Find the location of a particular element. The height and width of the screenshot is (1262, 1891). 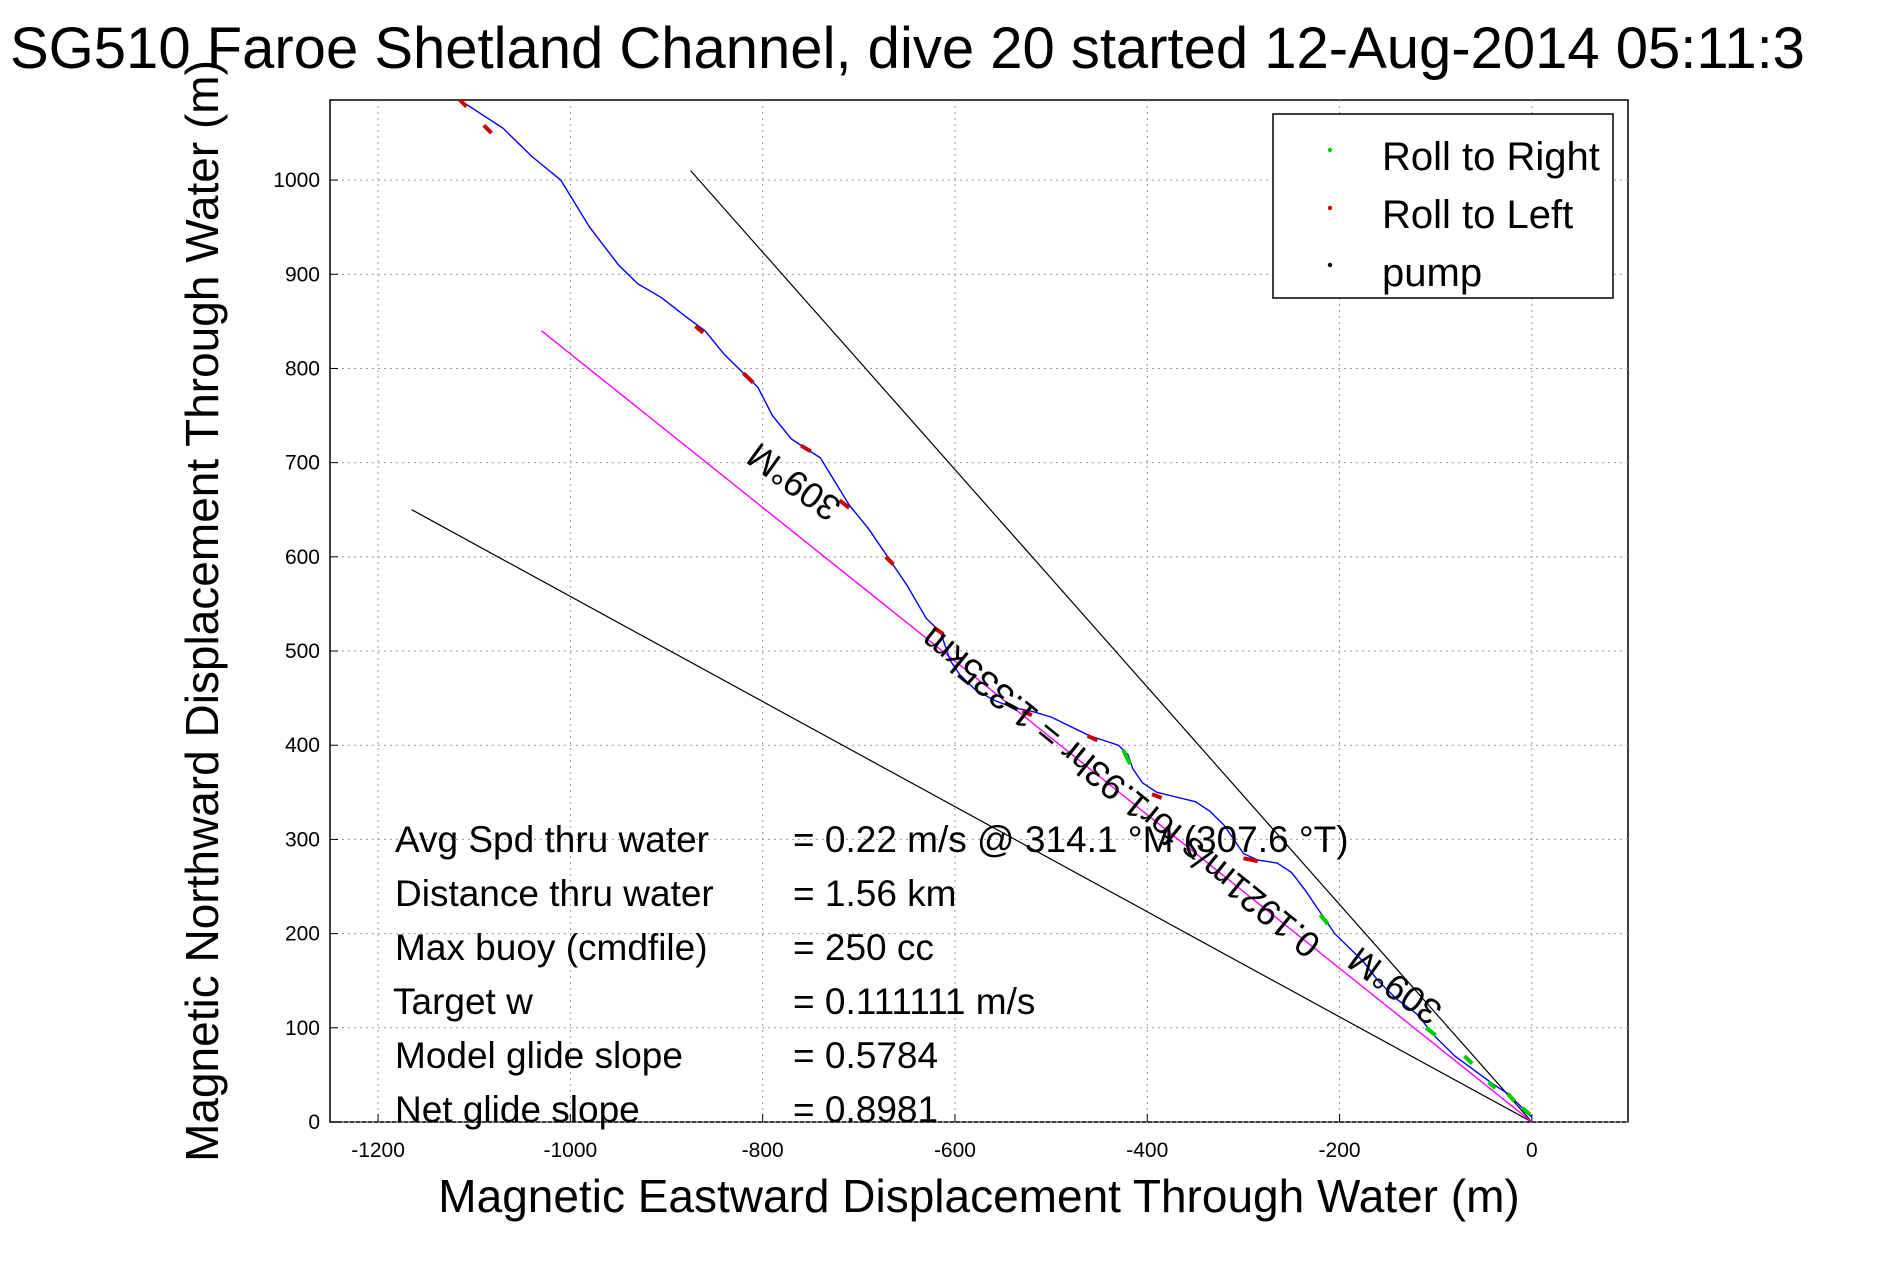

x-tick-label: -800 is located at coordinates (763, 1150).